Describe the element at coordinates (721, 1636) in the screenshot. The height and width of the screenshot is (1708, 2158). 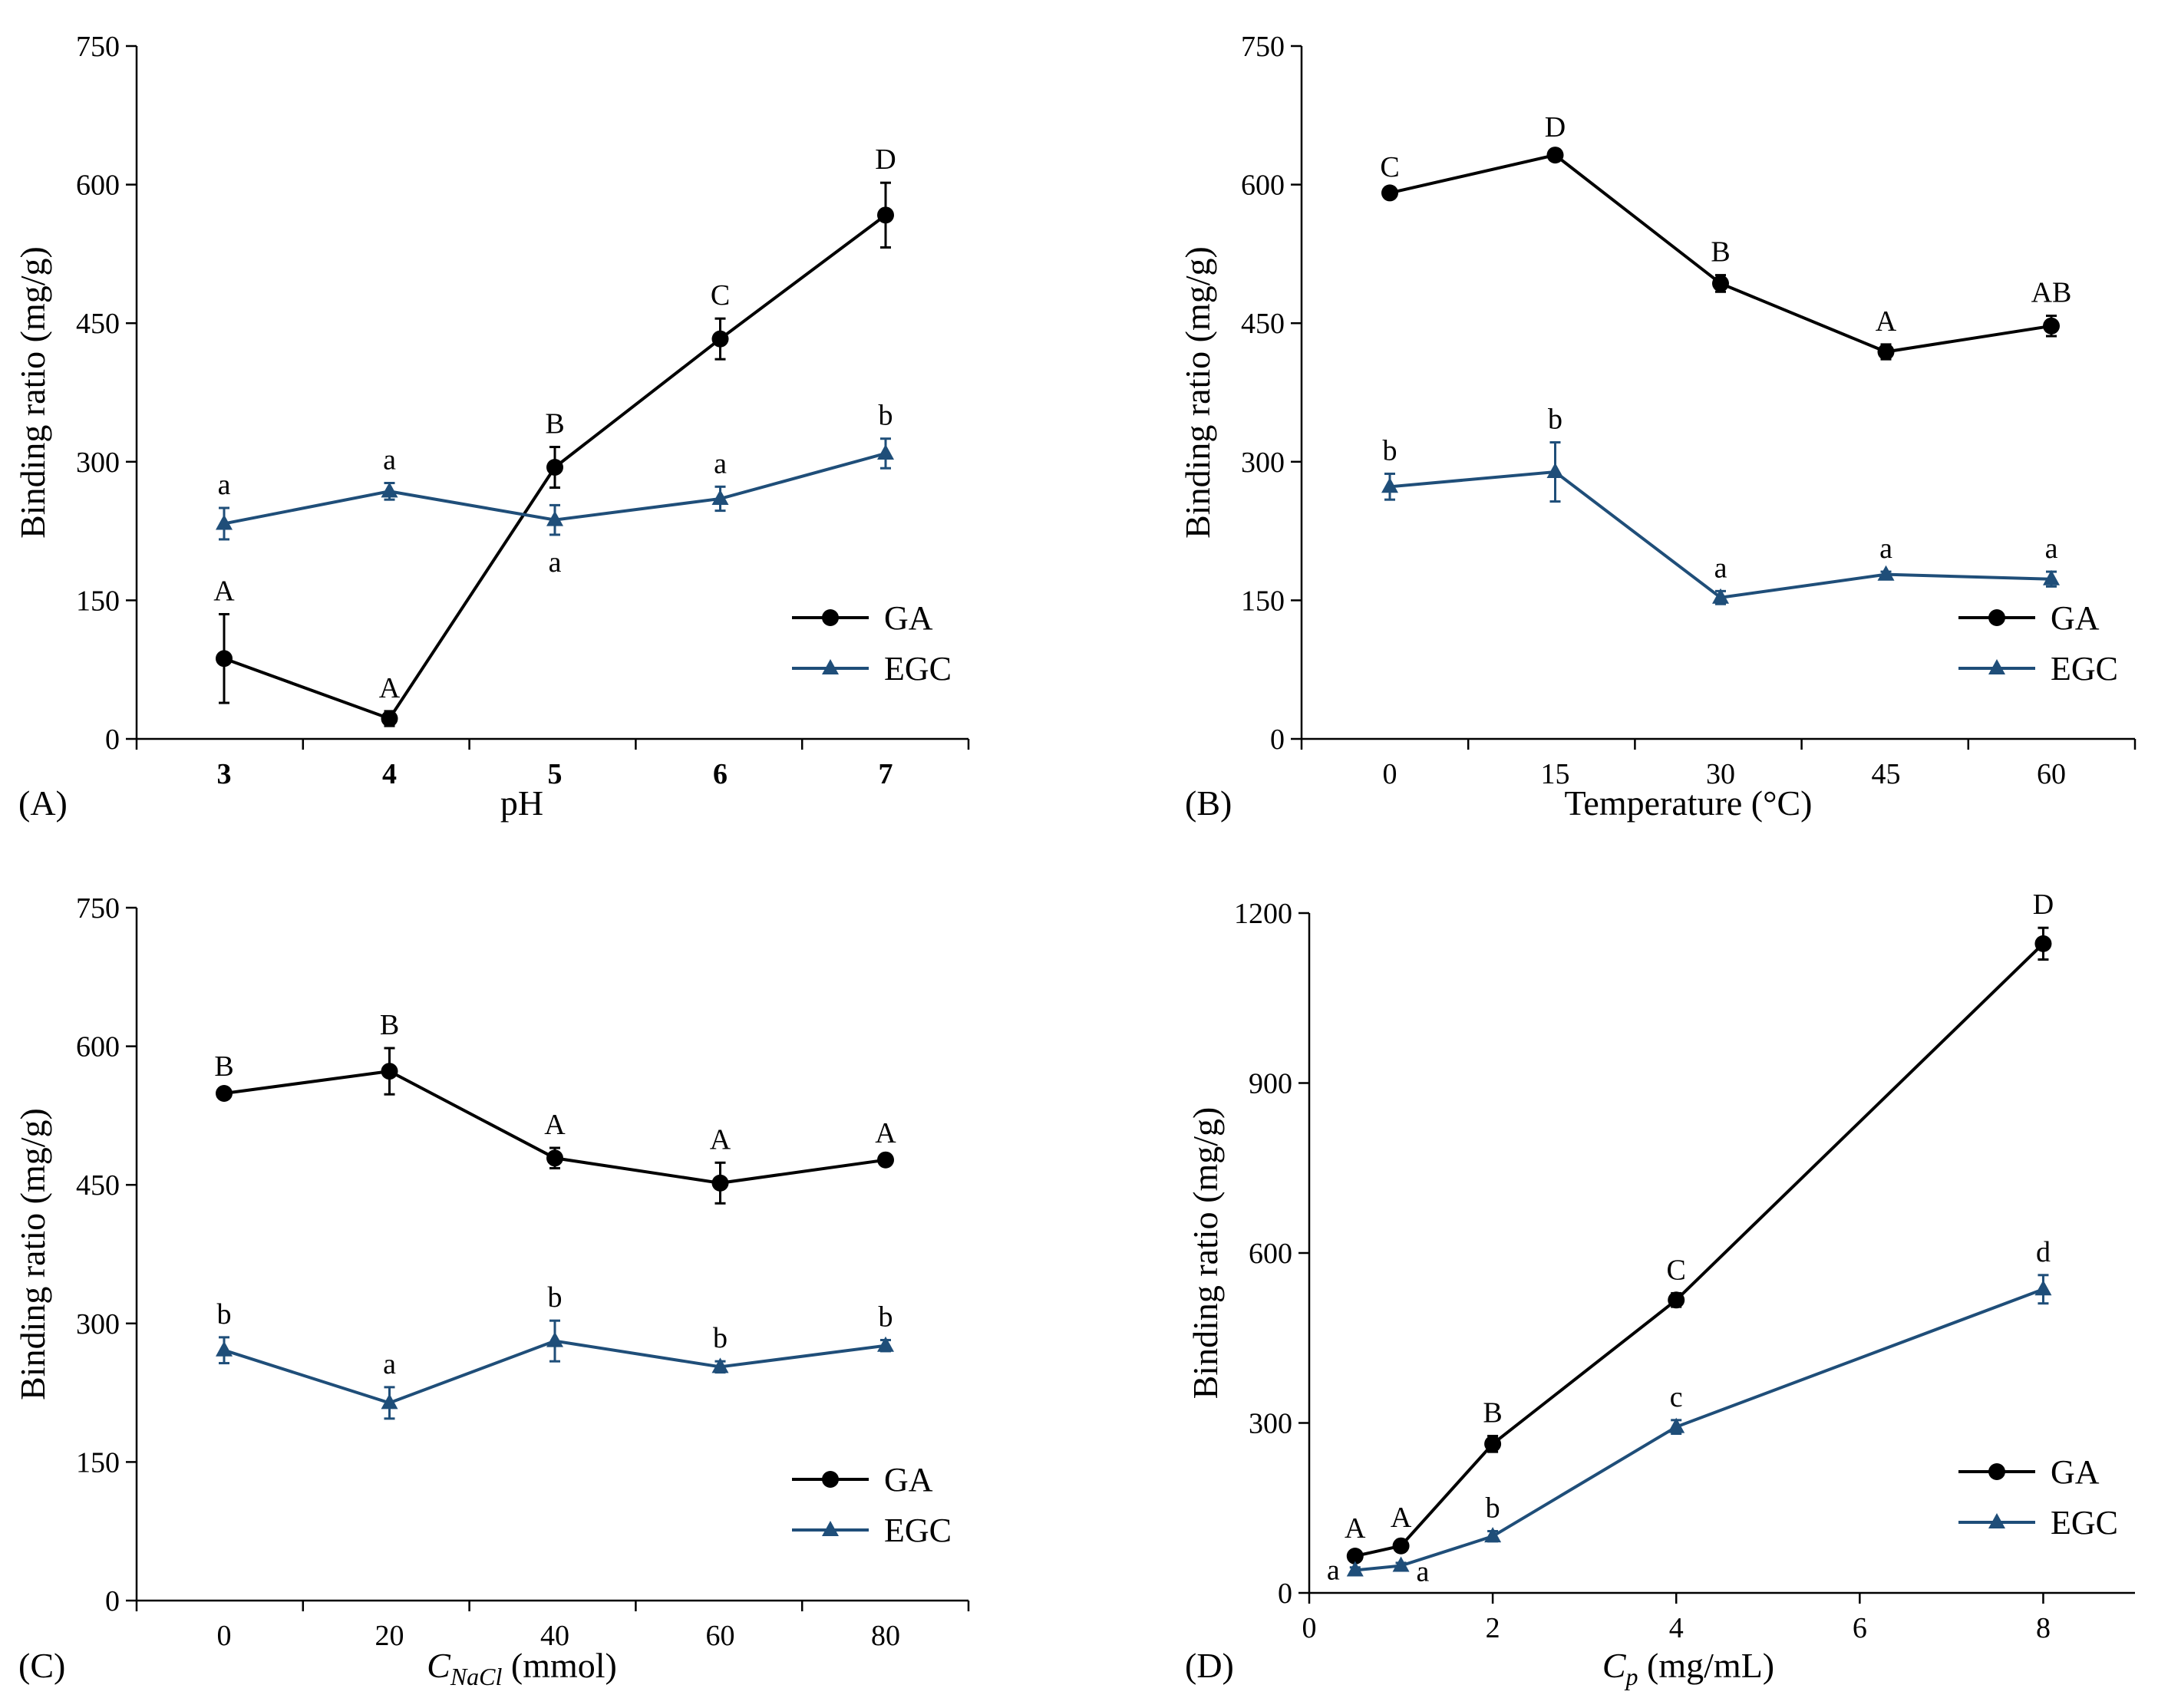
I see `x-tick-label: 60` at that location.